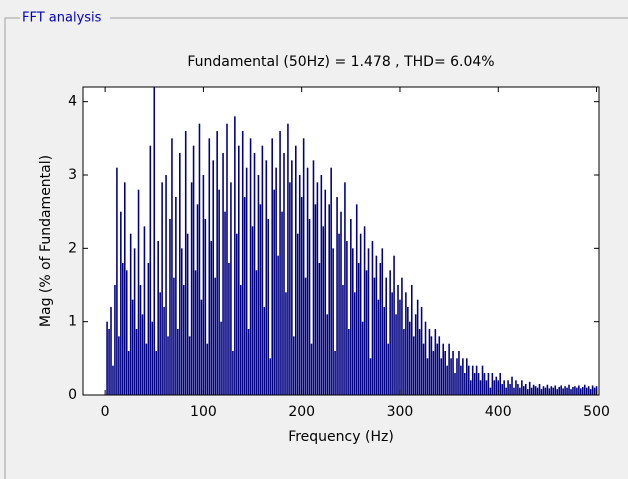  Describe the element at coordinates (72, 248) in the screenshot. I see `y-tick-label: 2` at that location.